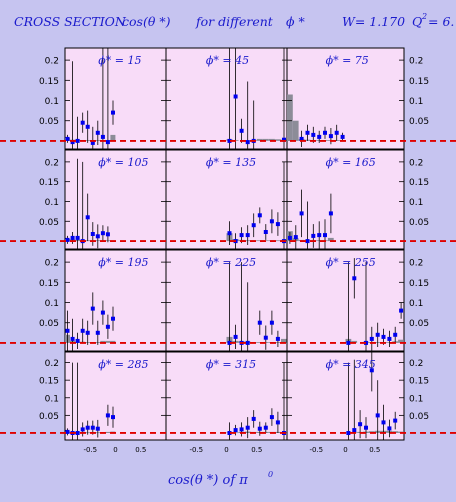  Describe the element at coordinates (226, 98) in the screenshot. I see `panel-1: ϕ* = 45` at that location.